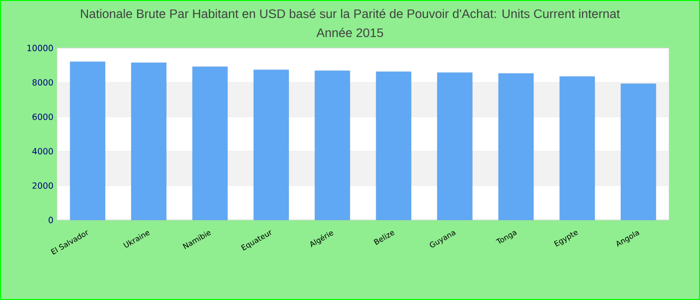 The width and height of the screenshot is (700, 300). I want to click on y-tick-label: 2000, so click(42, 185).